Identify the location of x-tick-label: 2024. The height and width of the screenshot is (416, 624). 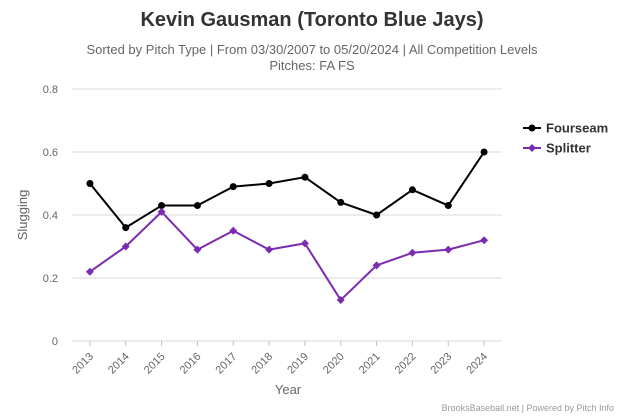
(477, 364).